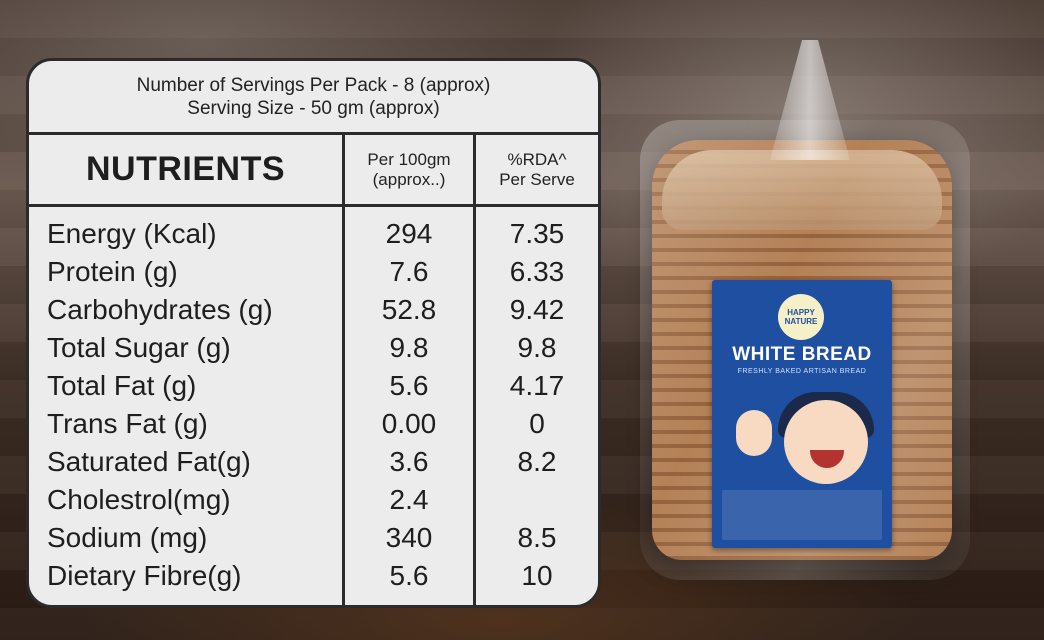  What do you see at coordinates (537, 500) in the screenshot?
I see `rda-value` at bounding box center [537, 500].